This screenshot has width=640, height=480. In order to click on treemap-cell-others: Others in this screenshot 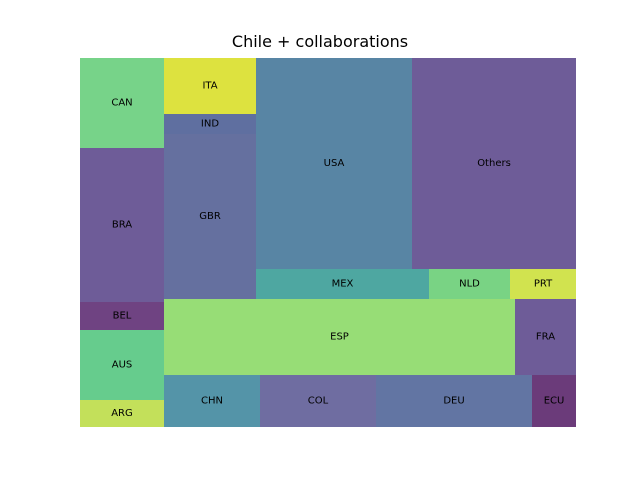, I will do `click(494, 163)`.